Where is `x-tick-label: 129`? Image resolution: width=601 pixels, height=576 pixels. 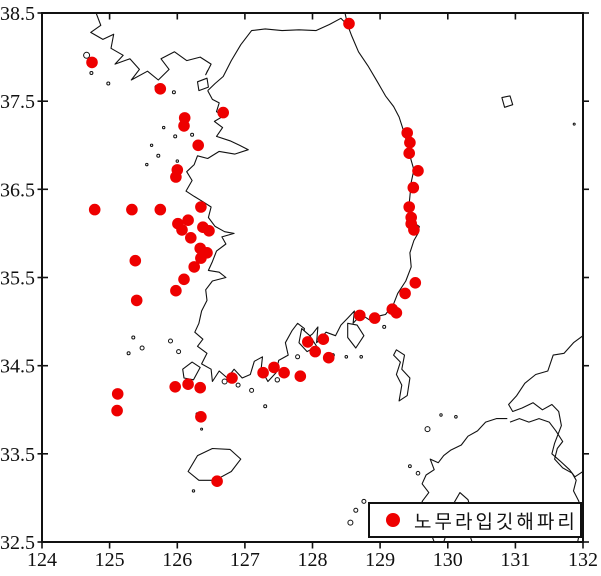 x-tick-label: 129 is located at coordinates (380, 560).